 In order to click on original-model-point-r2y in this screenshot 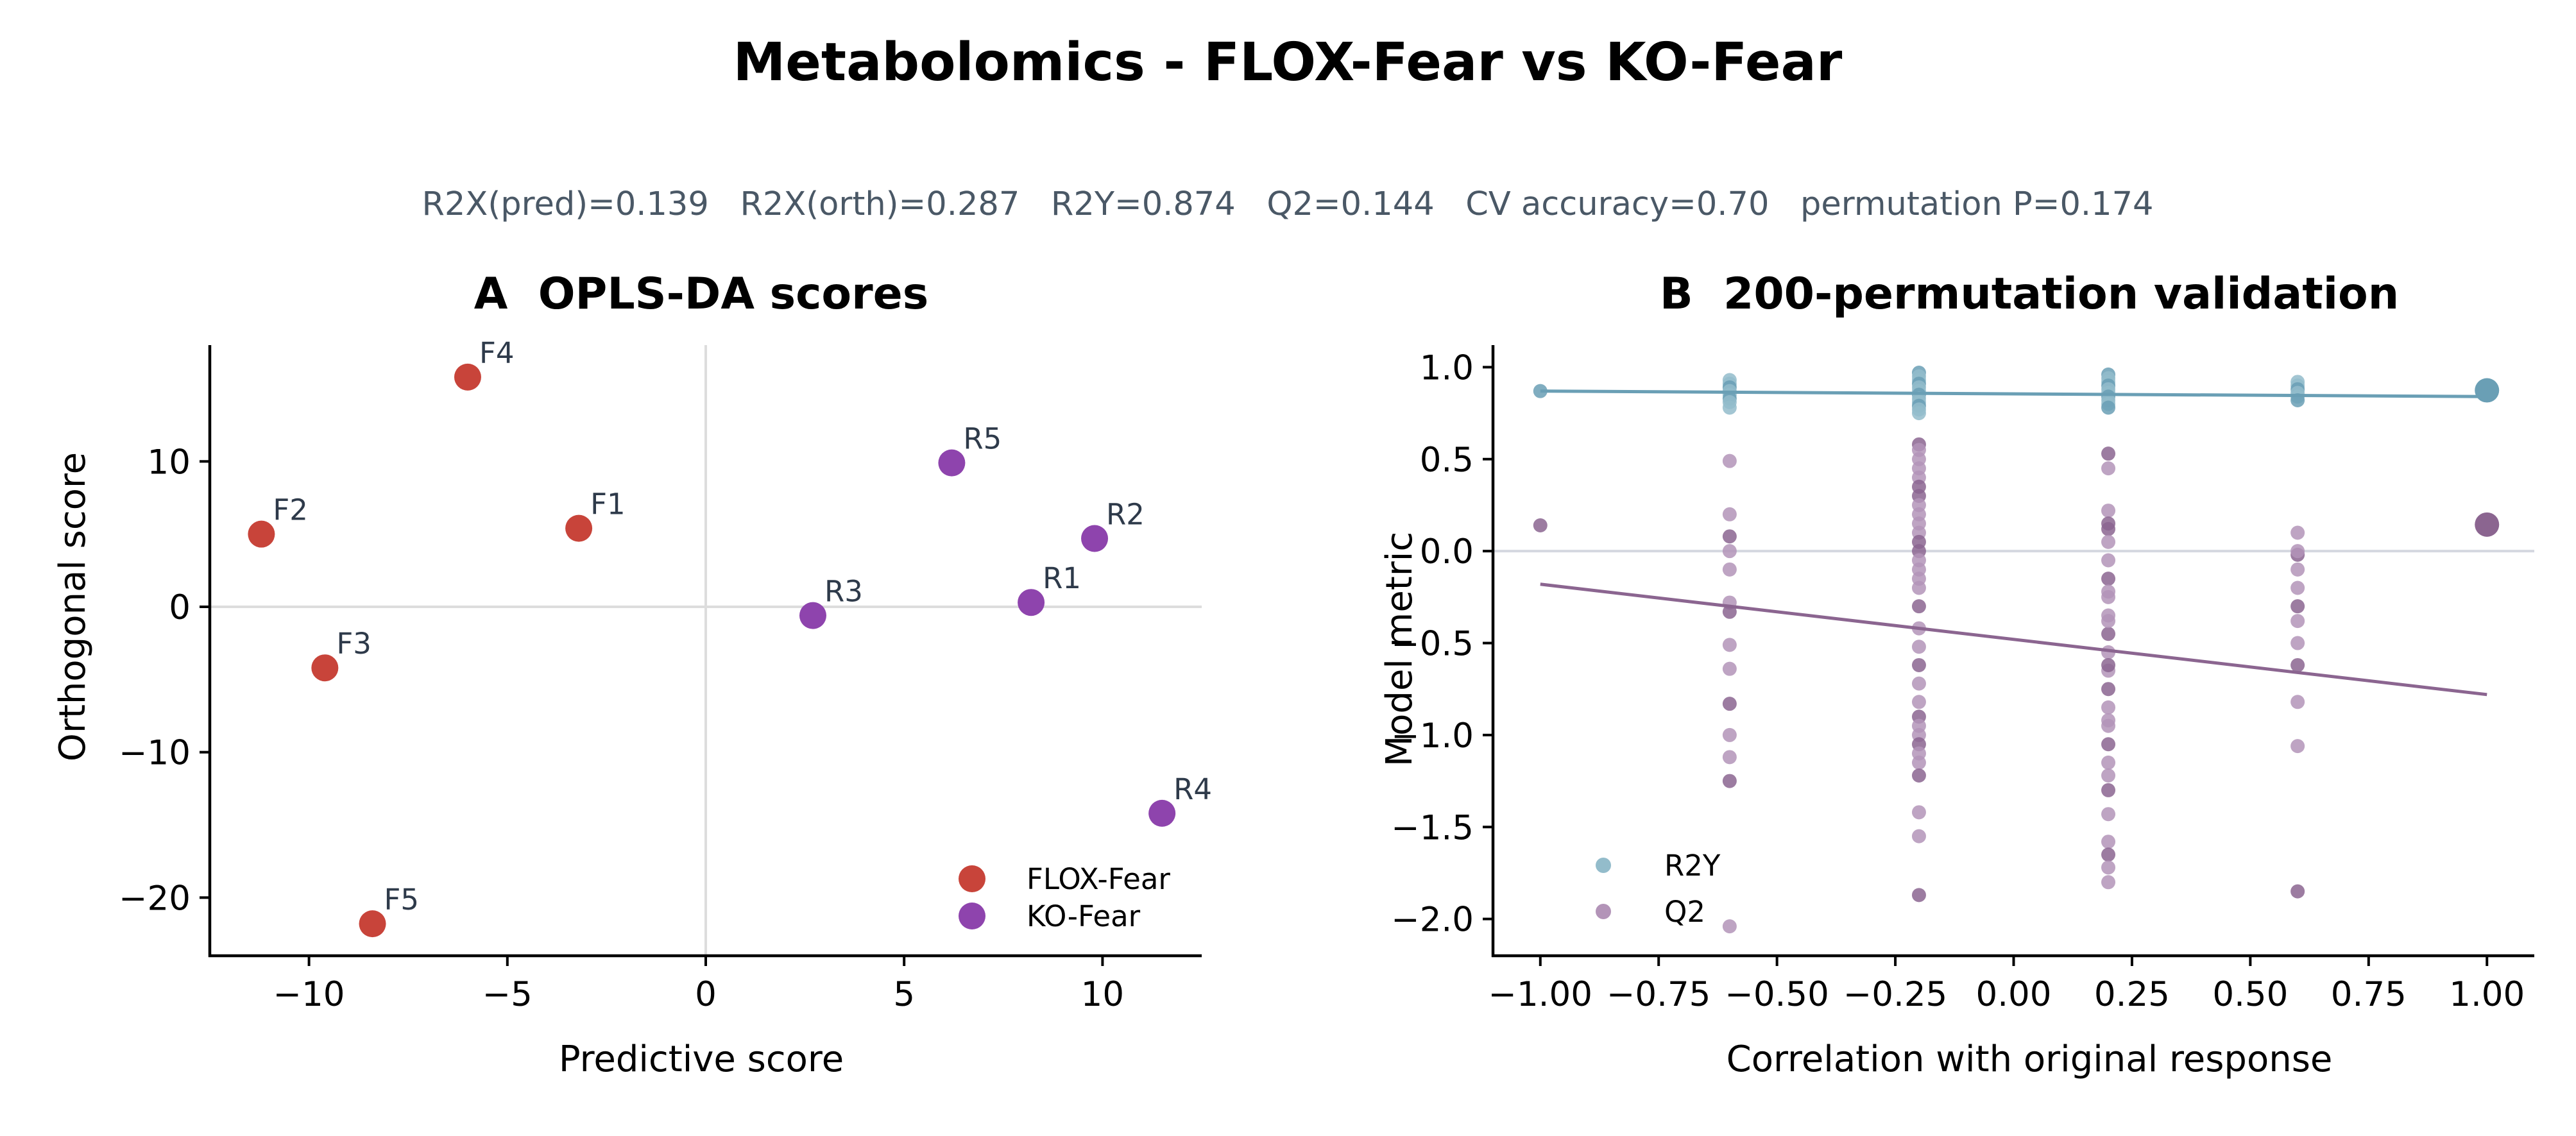, I will do `click(2487, 390)`.